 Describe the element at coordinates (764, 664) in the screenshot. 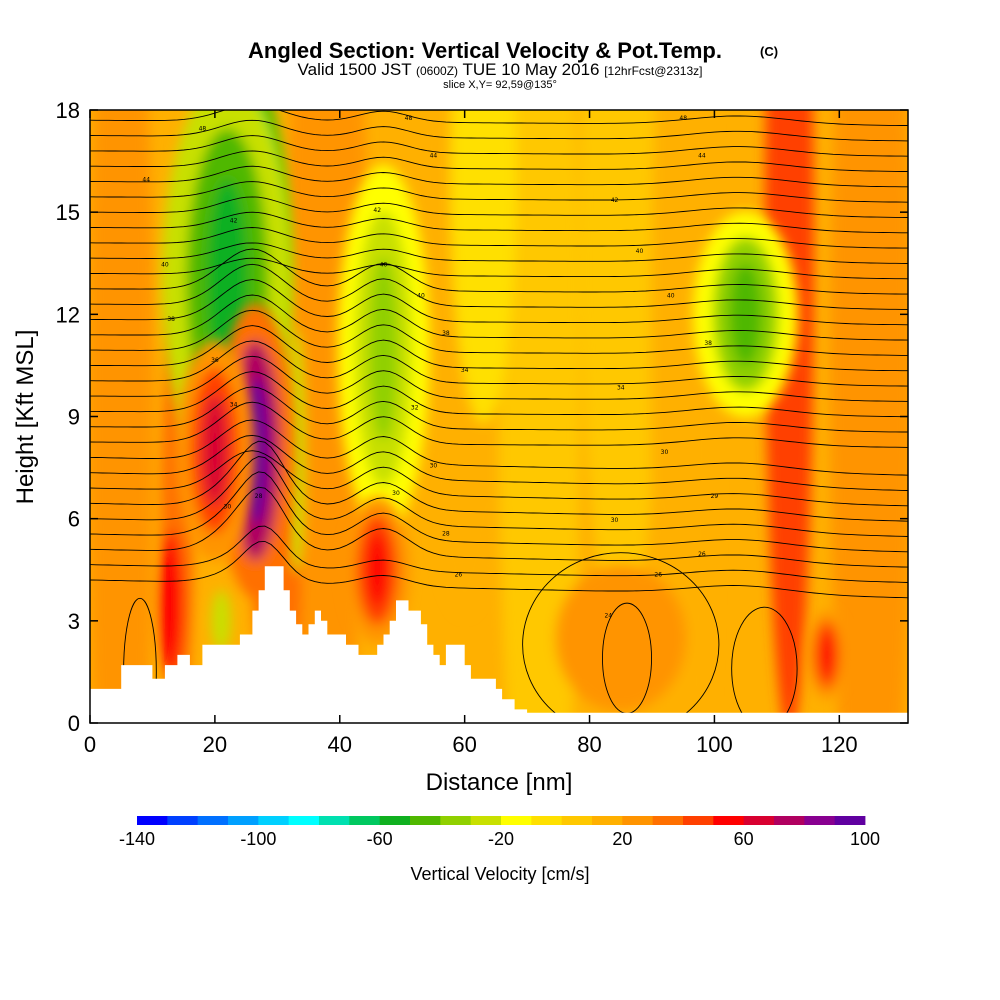

I see `theta-contour-closed` at that location.